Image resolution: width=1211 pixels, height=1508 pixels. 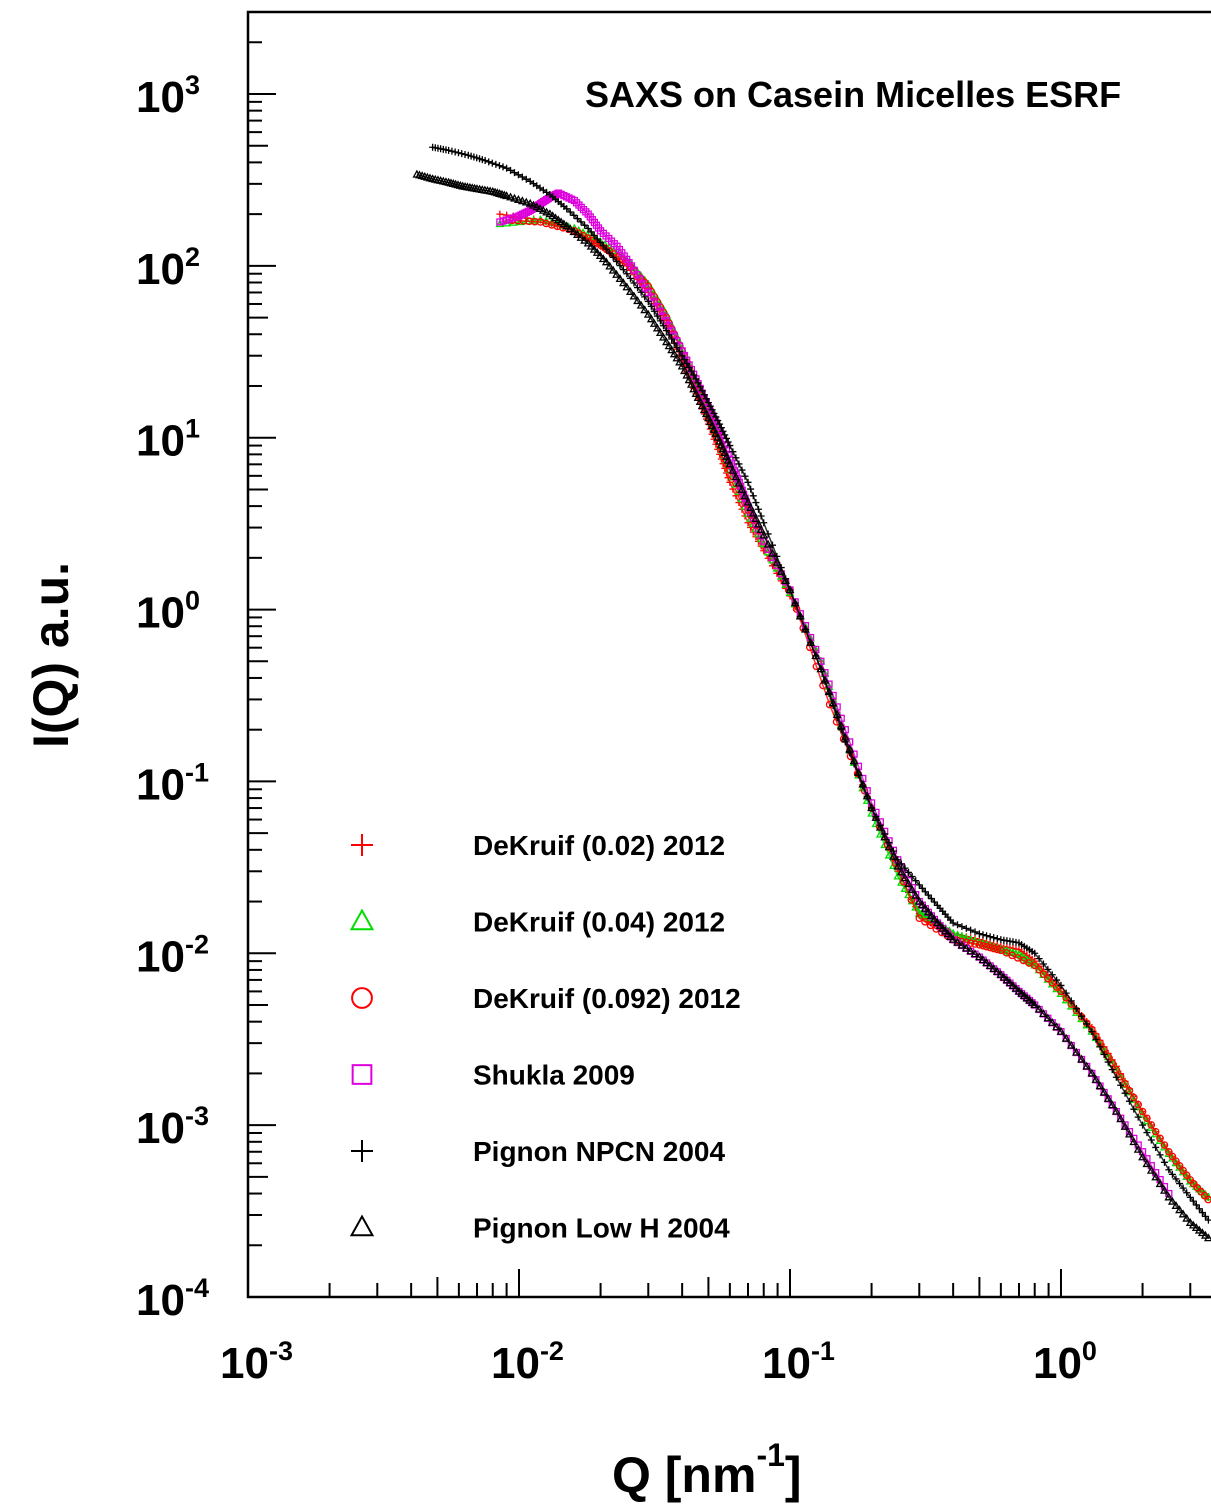 I want to click on x-tick-label: 10-1, so click(x=798, y=1362).